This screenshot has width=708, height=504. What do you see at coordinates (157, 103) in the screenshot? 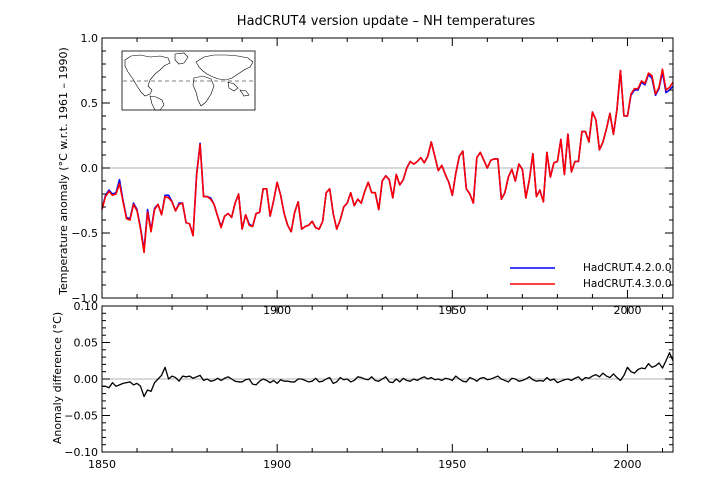
I see `map-south-america` at bounding box center [157, 103].